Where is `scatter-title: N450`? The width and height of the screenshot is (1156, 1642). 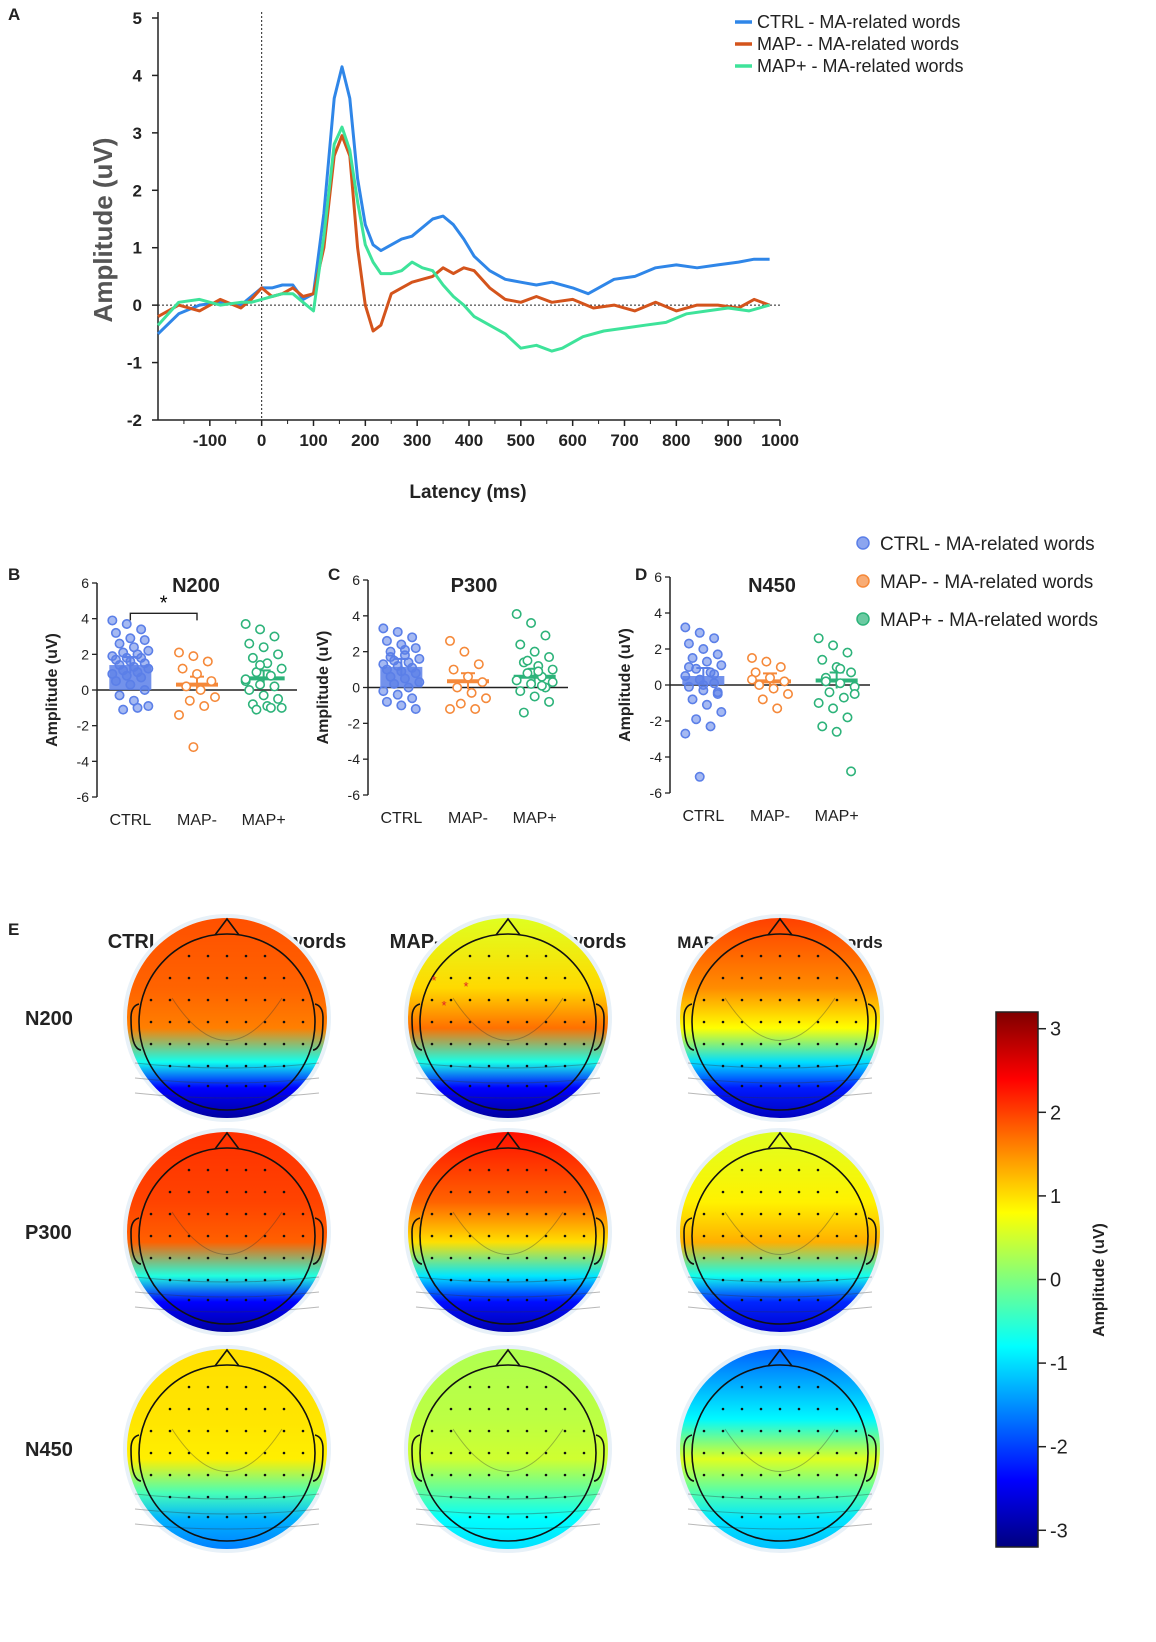
scatter-title: N450 is located at coordinates (772, 586).